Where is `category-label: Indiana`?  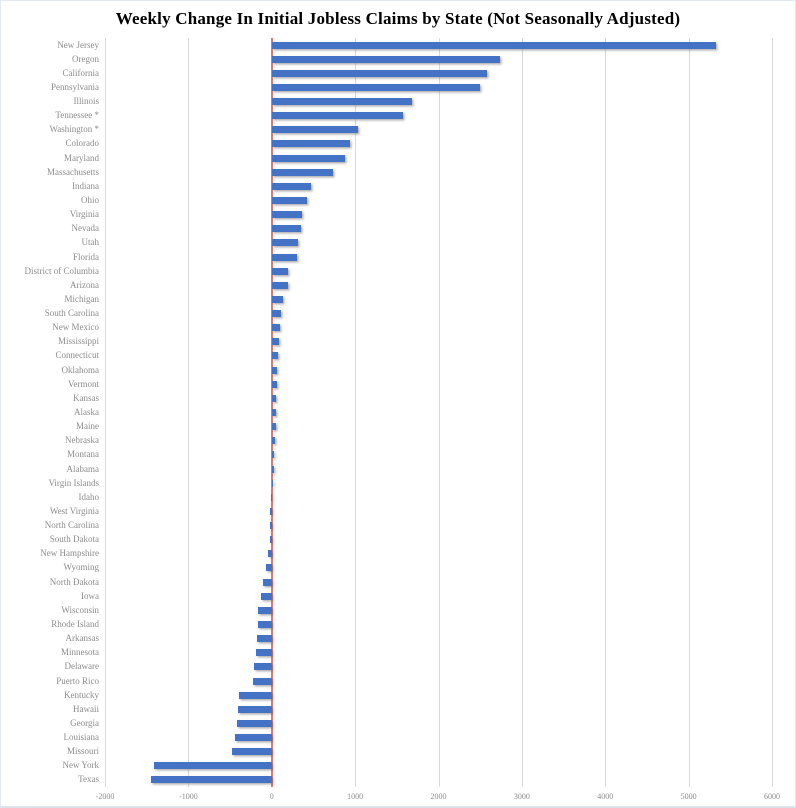
category-label: Indiana is located at coordinates (85, 185).